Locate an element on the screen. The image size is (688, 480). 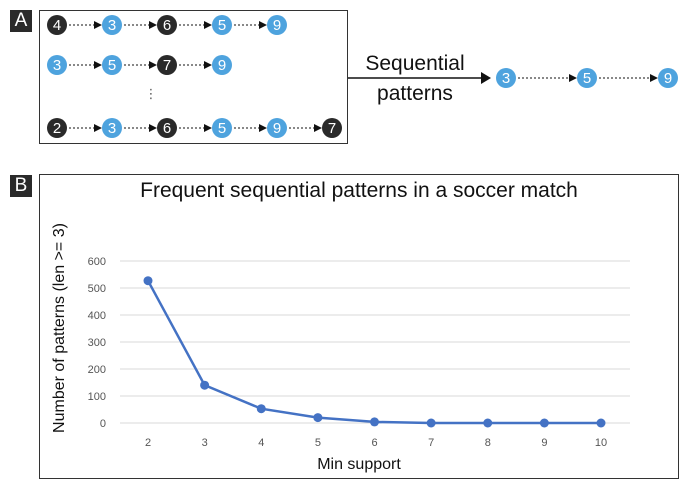
x-tick-label: 9 is located at coordinates (544, 443).